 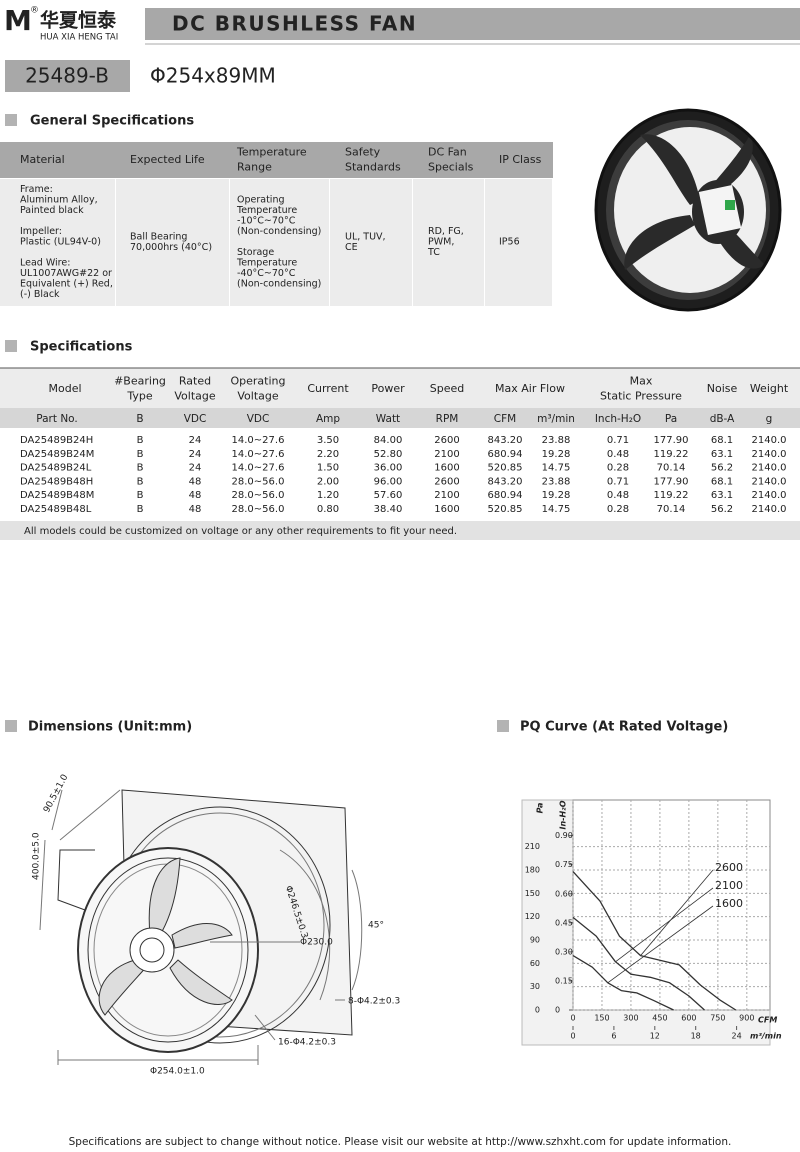 What do you see at coordinates (722, 419) in the screenshot?
I see `unit-label: dB-A` at bounding box center [722, 419].